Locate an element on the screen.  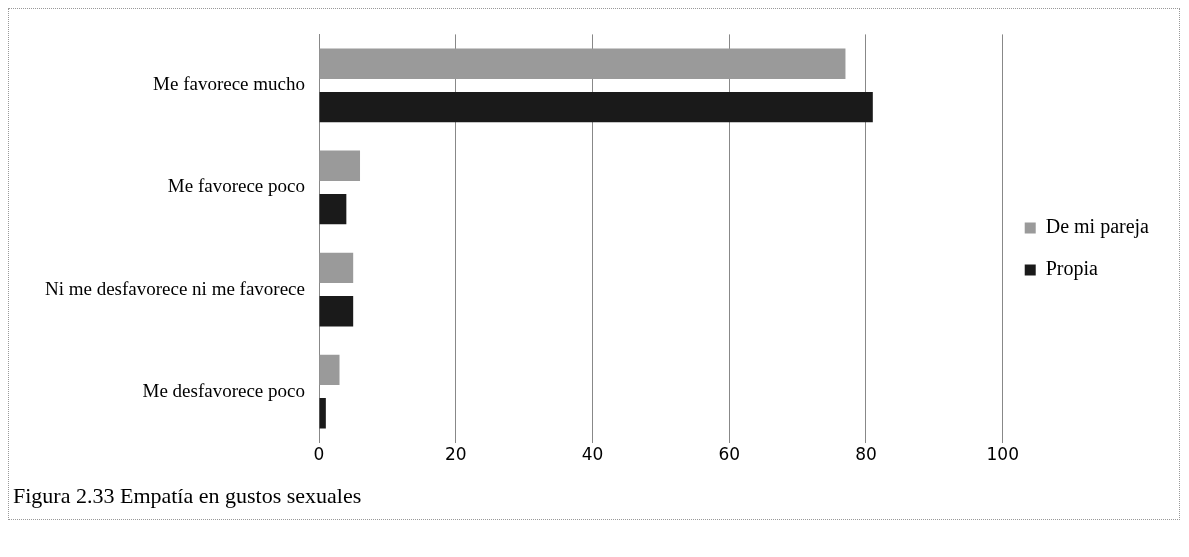
y-tick-label: Ni me desfavorece ni me favorece is located at coordinates (174, 288).